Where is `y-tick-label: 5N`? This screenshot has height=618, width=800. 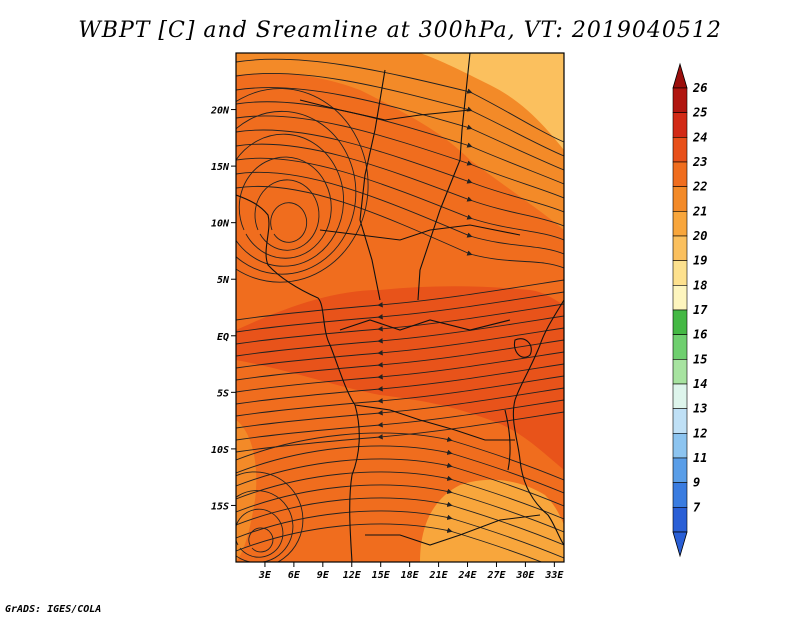 y-tick-label: 5N is located at coordinates (223, 280).